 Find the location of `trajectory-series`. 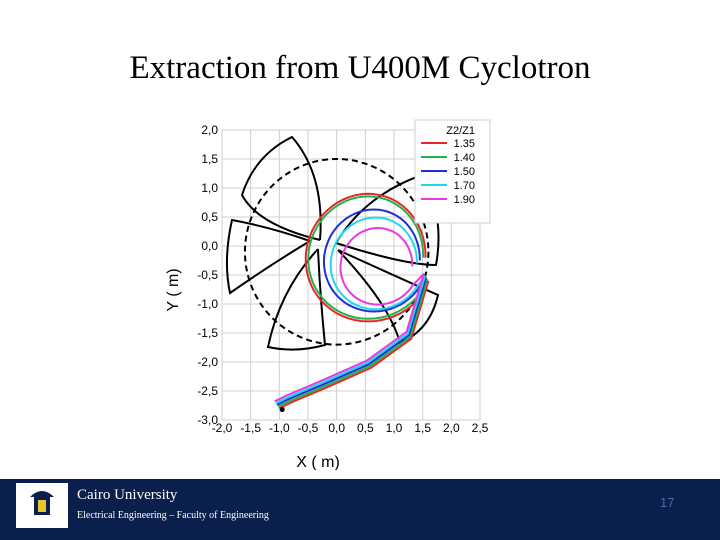

trajectory-series is located at coordinates (352, 302).